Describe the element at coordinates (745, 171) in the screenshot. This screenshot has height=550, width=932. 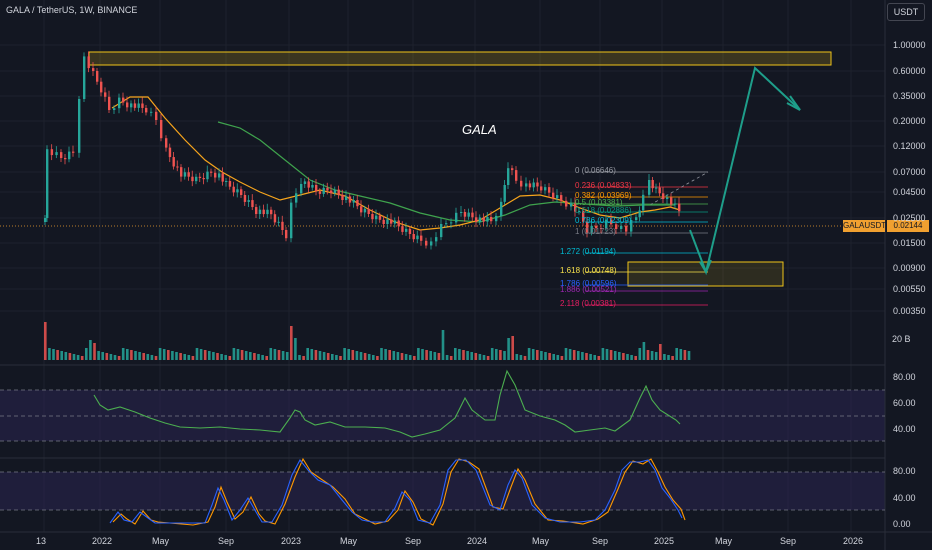
I see `projection-path` at that location.